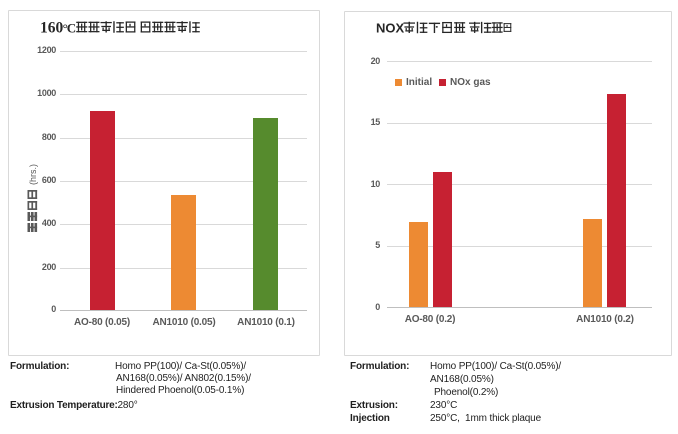 The width and height of the screenshot is (678, 434). Describe the element at coordinates (390, 28) in the screenshot. I see `svg-text: NOX` at that location.